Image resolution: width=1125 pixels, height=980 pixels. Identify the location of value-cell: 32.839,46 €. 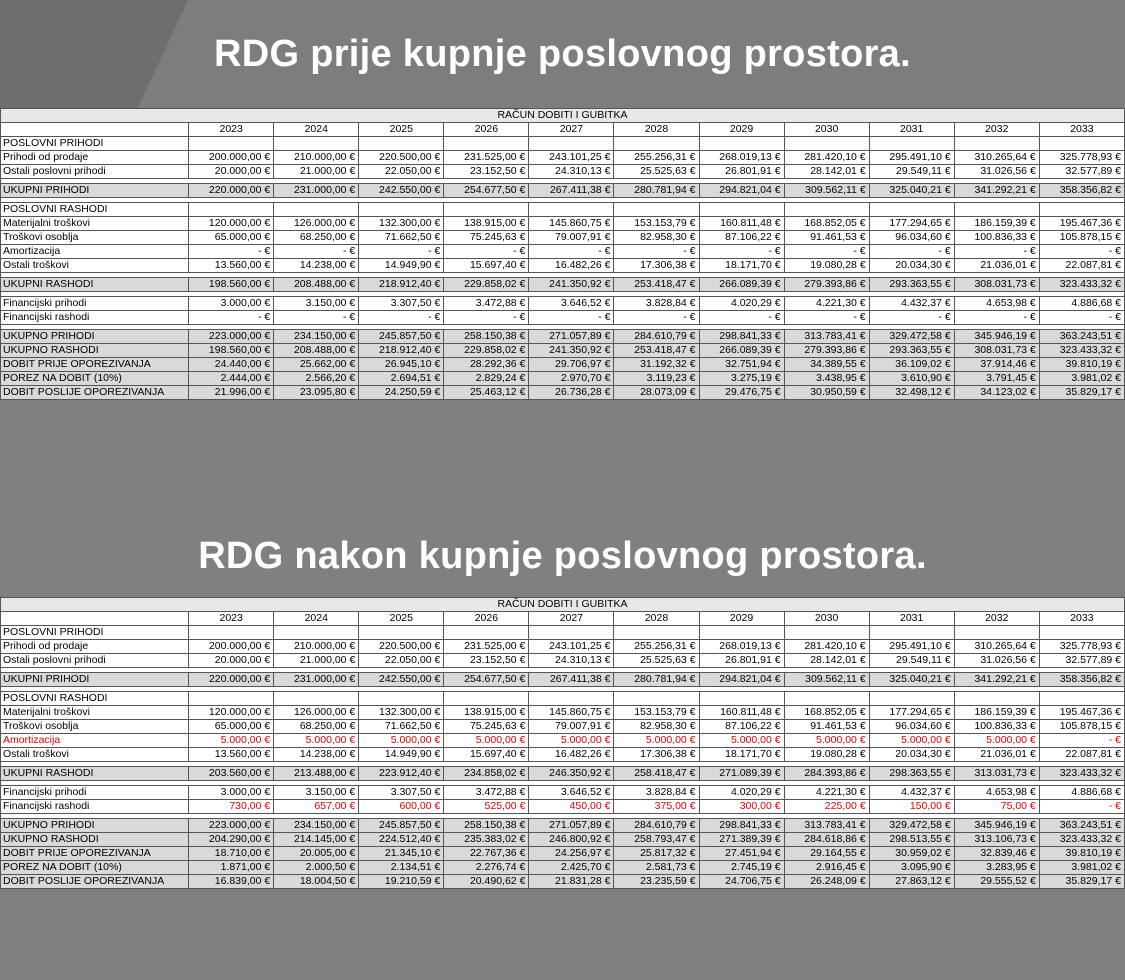
(996, 853).